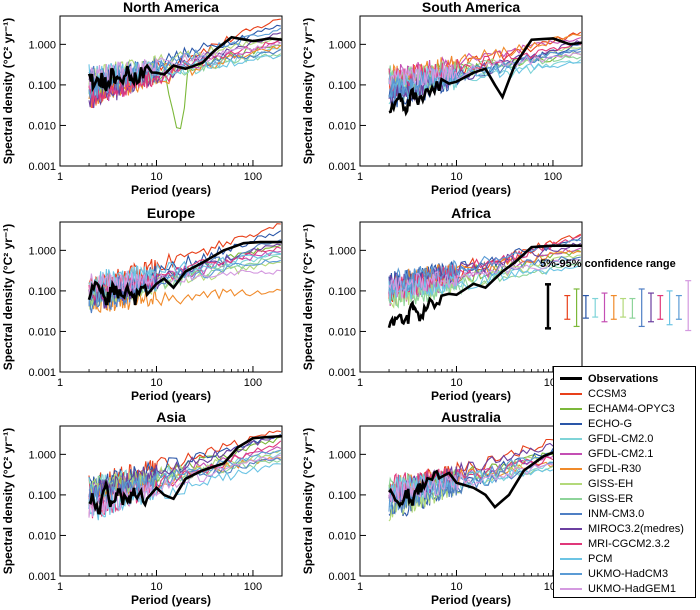 The width and height of the screenshot is (700, 610). I want to click on legend-label: Observations, so click(623, 378).